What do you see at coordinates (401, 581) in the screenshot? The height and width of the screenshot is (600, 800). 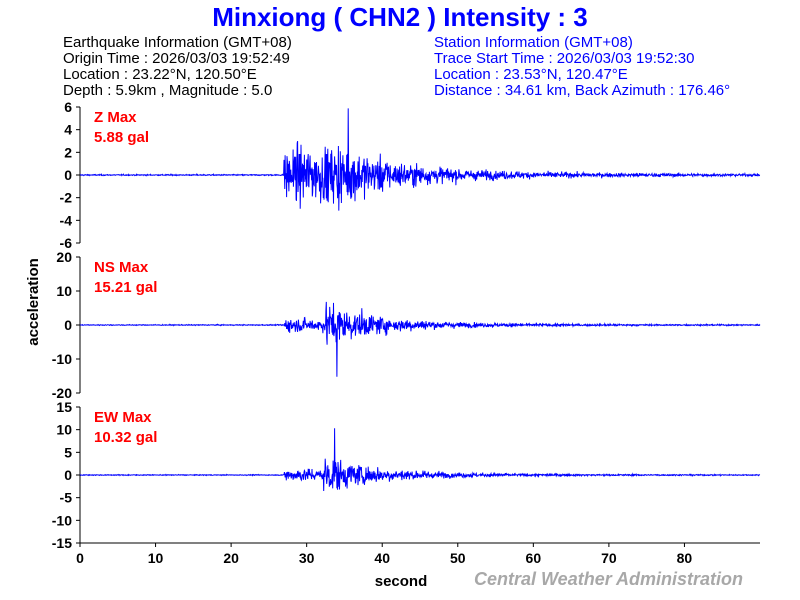 I see `x-axis-label: second` at bounding box center [401, 581].